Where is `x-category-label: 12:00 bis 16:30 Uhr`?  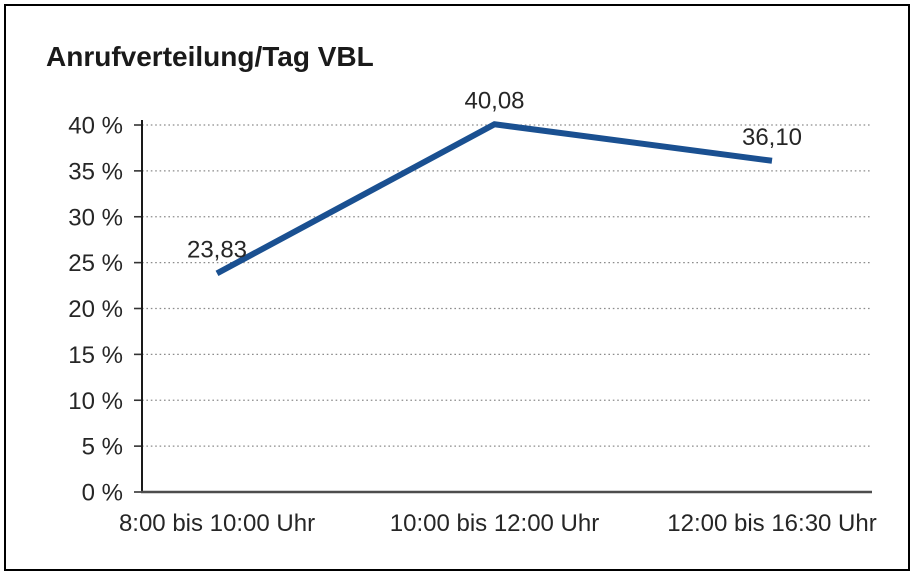
x-category-label: 12:00 bis 16:30 Uhr is located at coordinates (771, 523).